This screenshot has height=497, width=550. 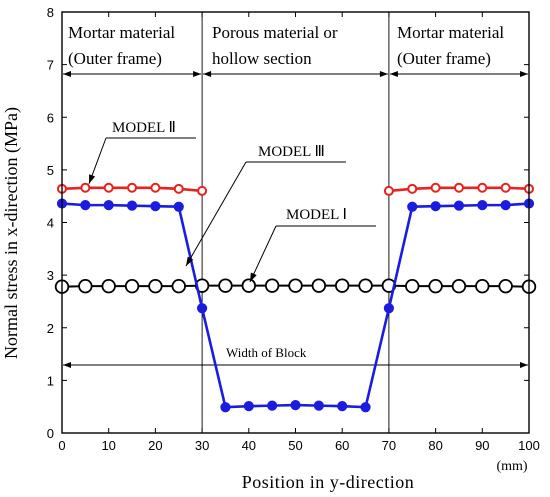 What do you see at coordinates (458, 74) in the screenshot?
I see `region-right-span-arrow` at bounding box center [458, 74].